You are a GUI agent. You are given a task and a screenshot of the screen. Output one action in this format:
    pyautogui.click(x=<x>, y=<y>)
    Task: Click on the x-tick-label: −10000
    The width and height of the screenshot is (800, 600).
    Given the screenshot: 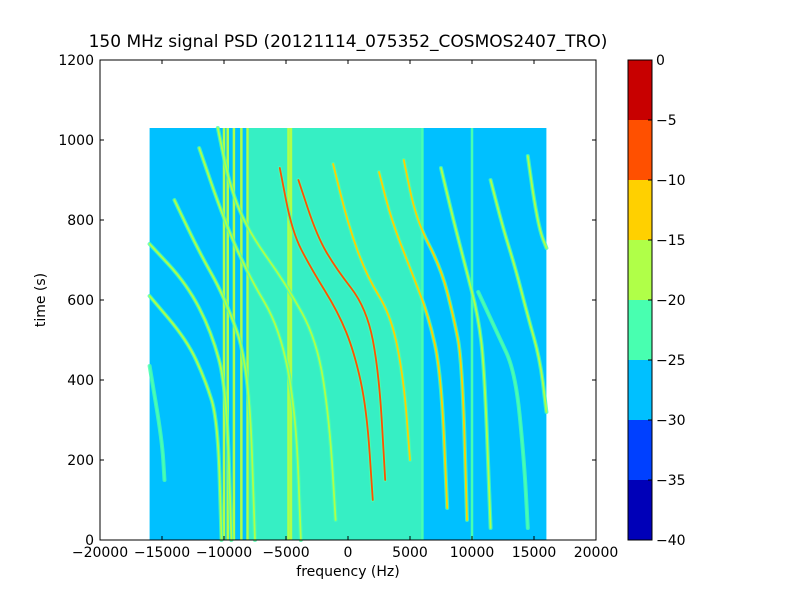 What is the action you would take?
    pyautogui.click(x=224, y=553)
    